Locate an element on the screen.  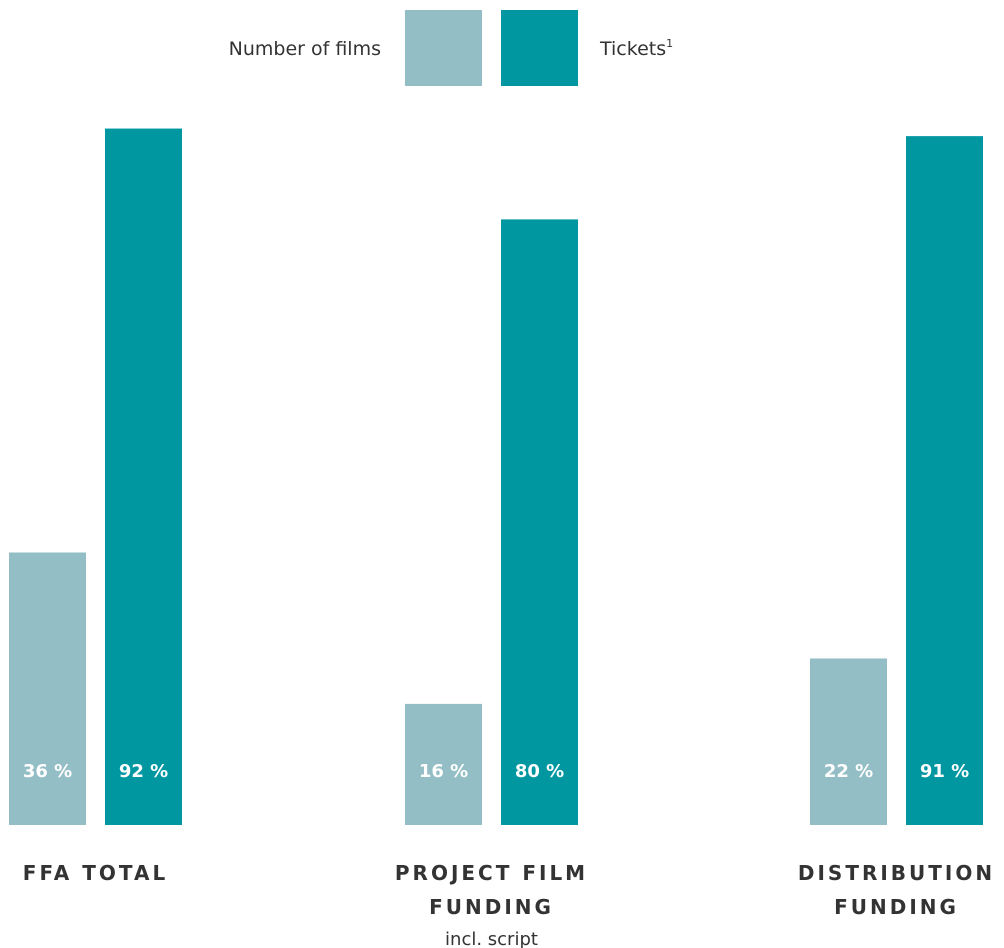
legend-label-number-of-films: Number of films is located at coordinates (305, 49).